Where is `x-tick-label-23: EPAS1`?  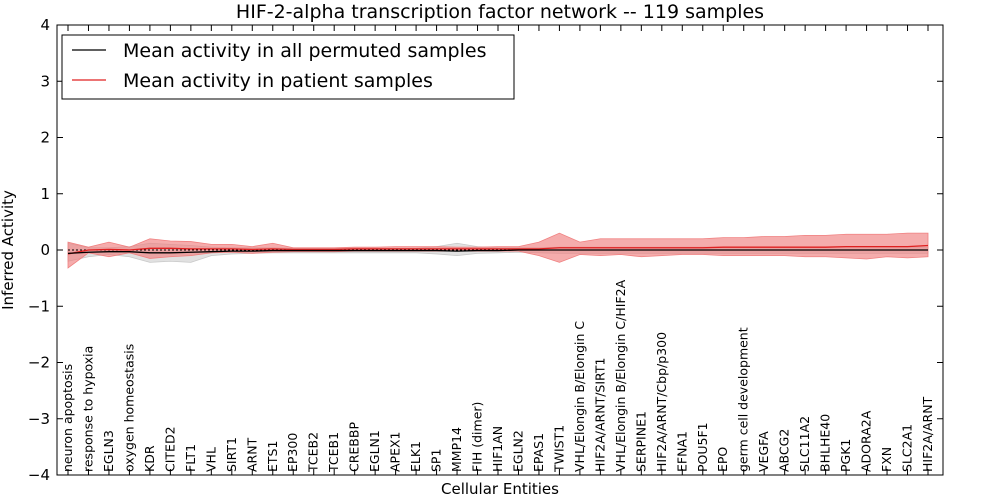
x-tick-label-23: EPAS1 is located at coordinates (538, 452).